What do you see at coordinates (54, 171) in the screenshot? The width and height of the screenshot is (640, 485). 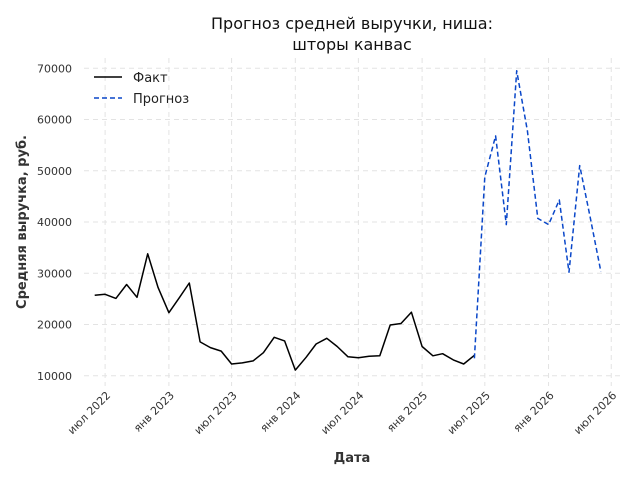 I see `y-tick-label: 50000` at bounding box center [54, 171].